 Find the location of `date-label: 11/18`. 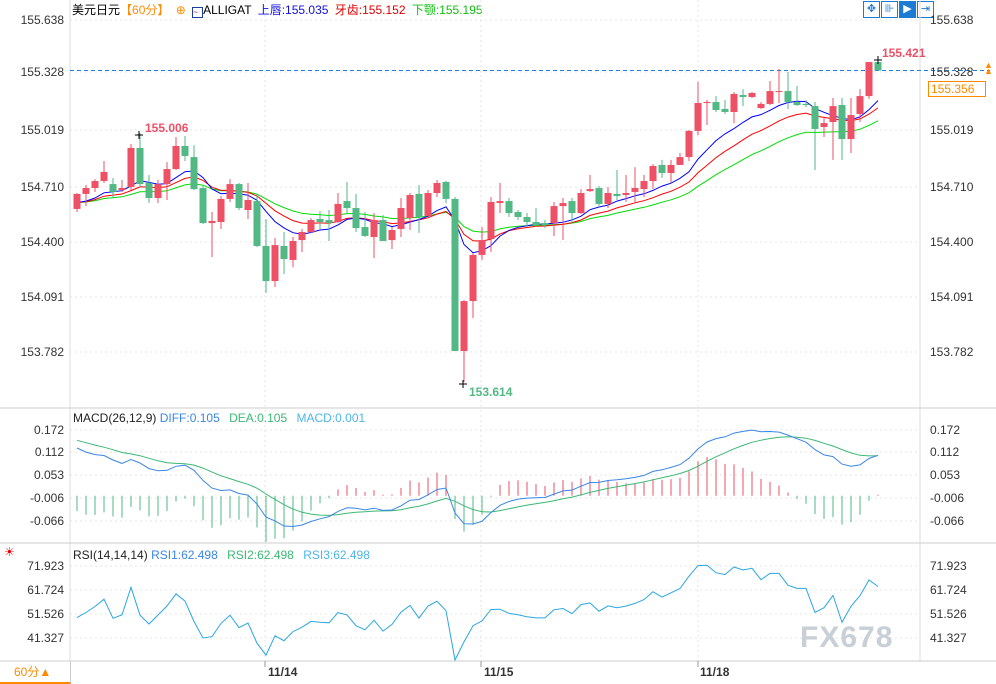

date-label: 11/18 is located at coordinates (715, 672).